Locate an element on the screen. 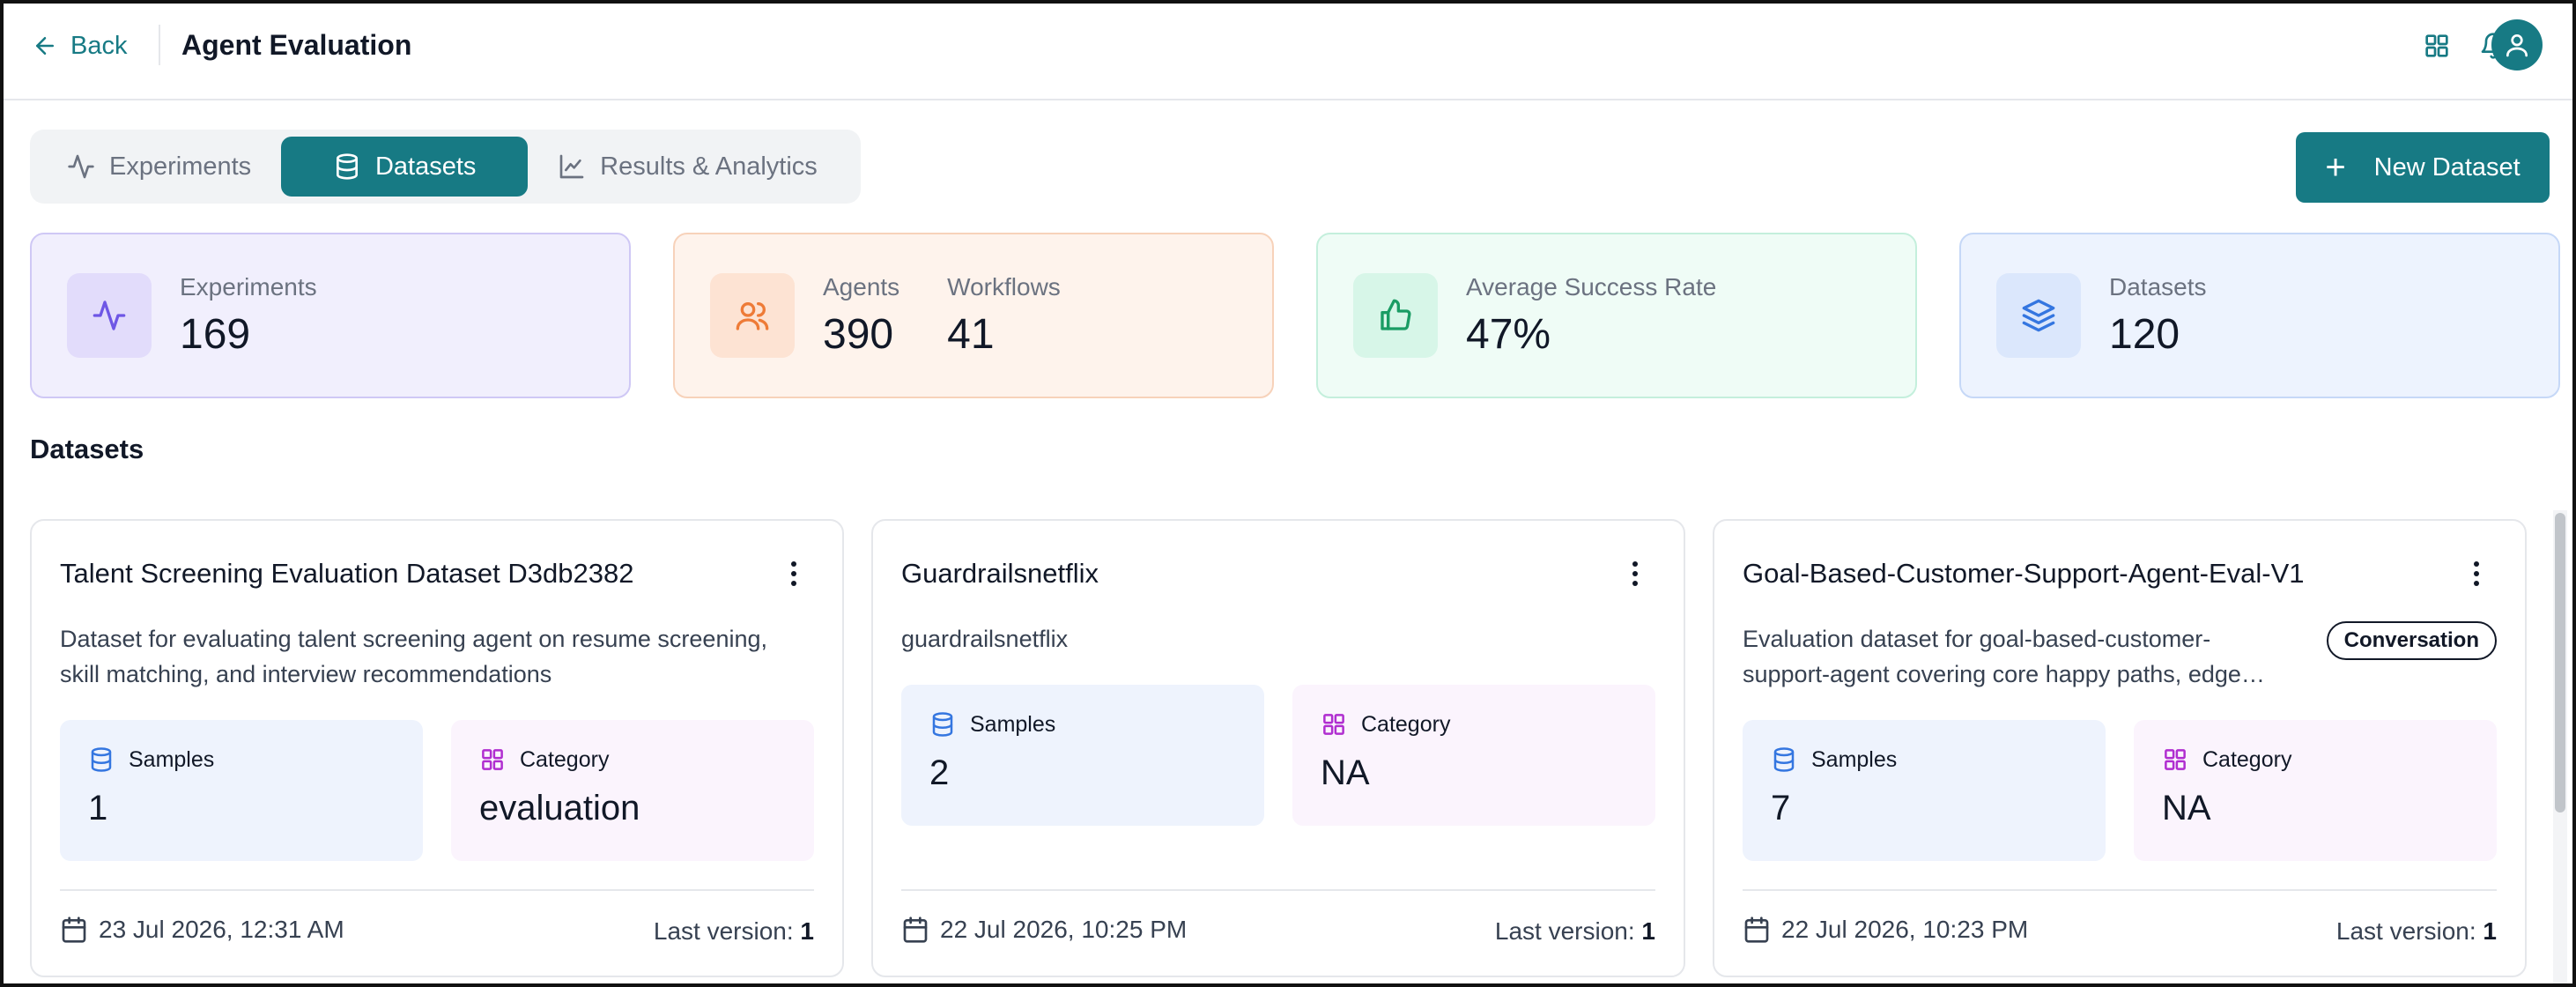 The width and height of the screenshot is (2576, 987). samples-box: Samples 1 is located at coordinates (241, 791).